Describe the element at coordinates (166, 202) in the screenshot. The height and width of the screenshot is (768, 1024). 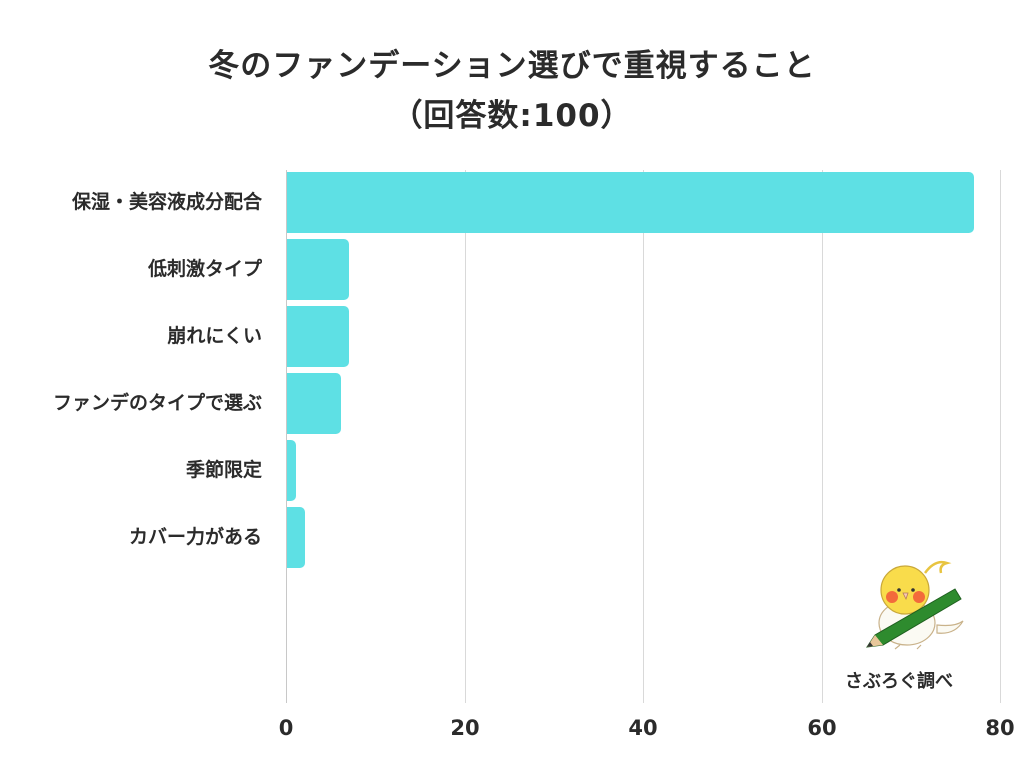
I see `category-label: 保湿・美容液成分配合` at that location.